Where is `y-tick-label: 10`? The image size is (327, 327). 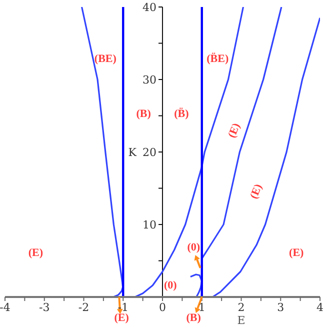 y-tick-label: 10 is located at coordinates (149, 225).